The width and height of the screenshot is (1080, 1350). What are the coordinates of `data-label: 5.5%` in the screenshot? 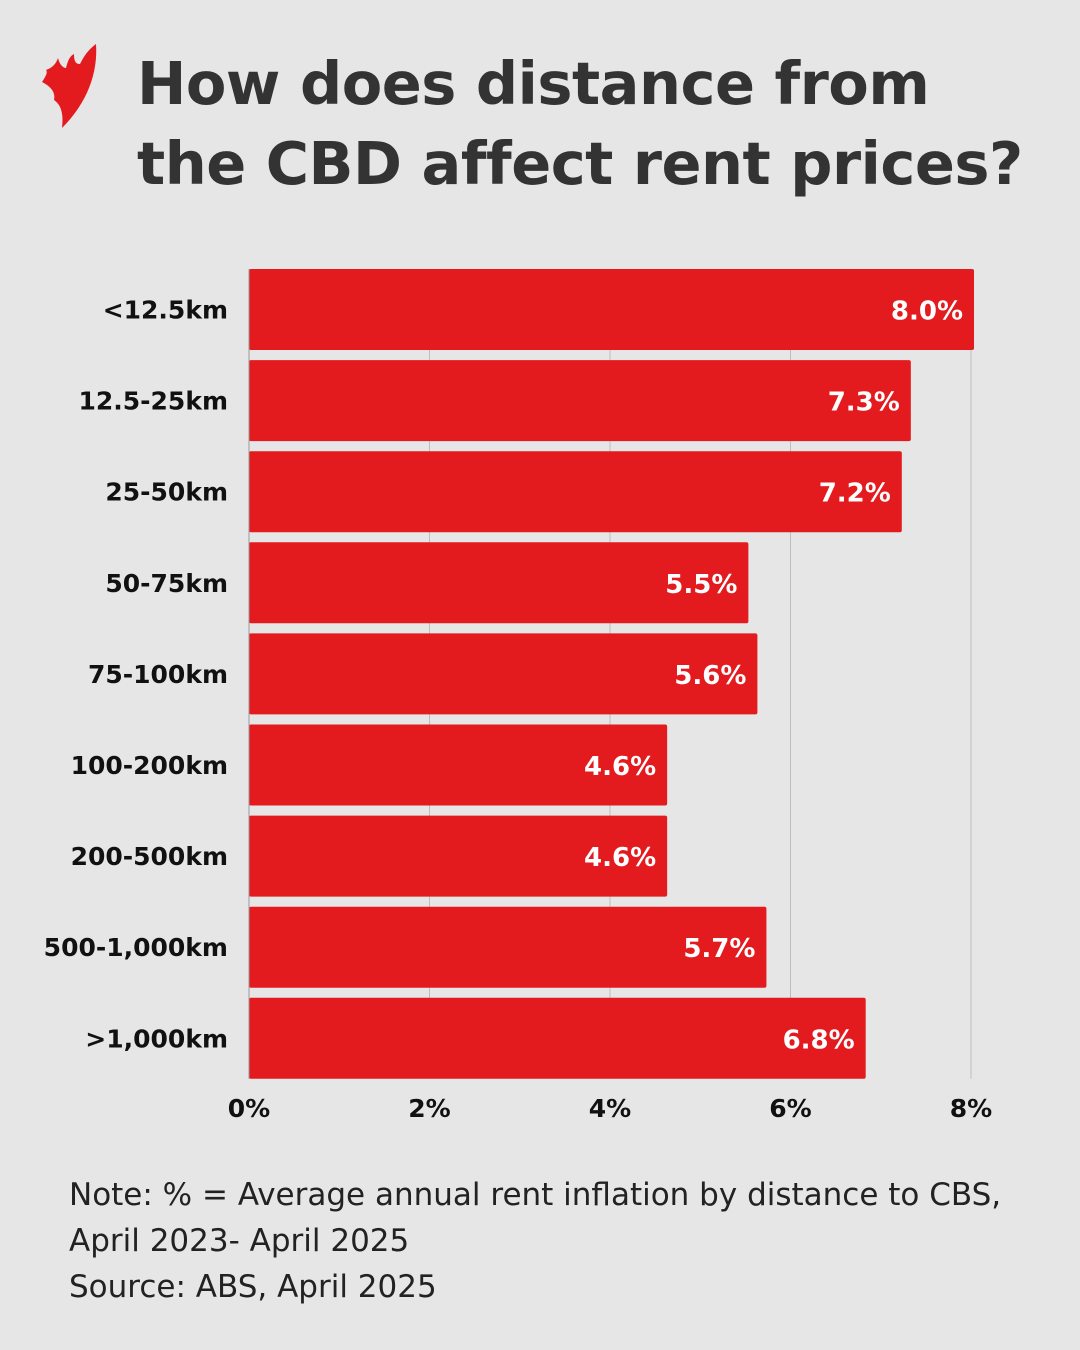 It's located at (701, 585).